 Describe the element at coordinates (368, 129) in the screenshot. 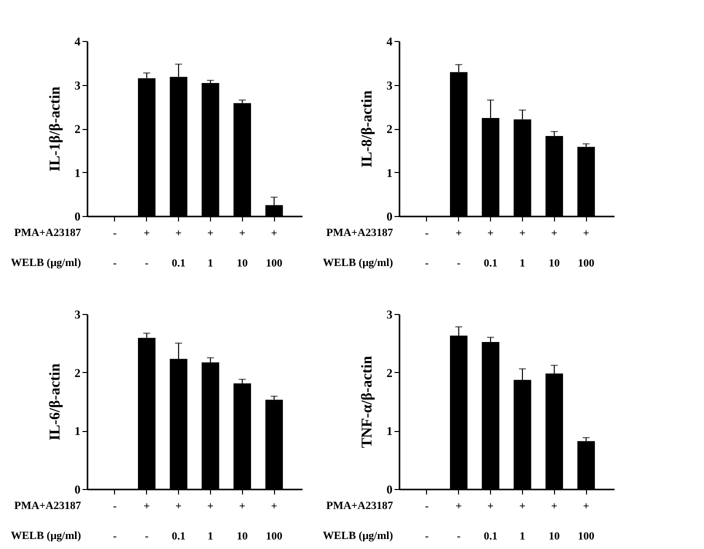

I see `y-axis-title: IL-8/β-actin` at that location.